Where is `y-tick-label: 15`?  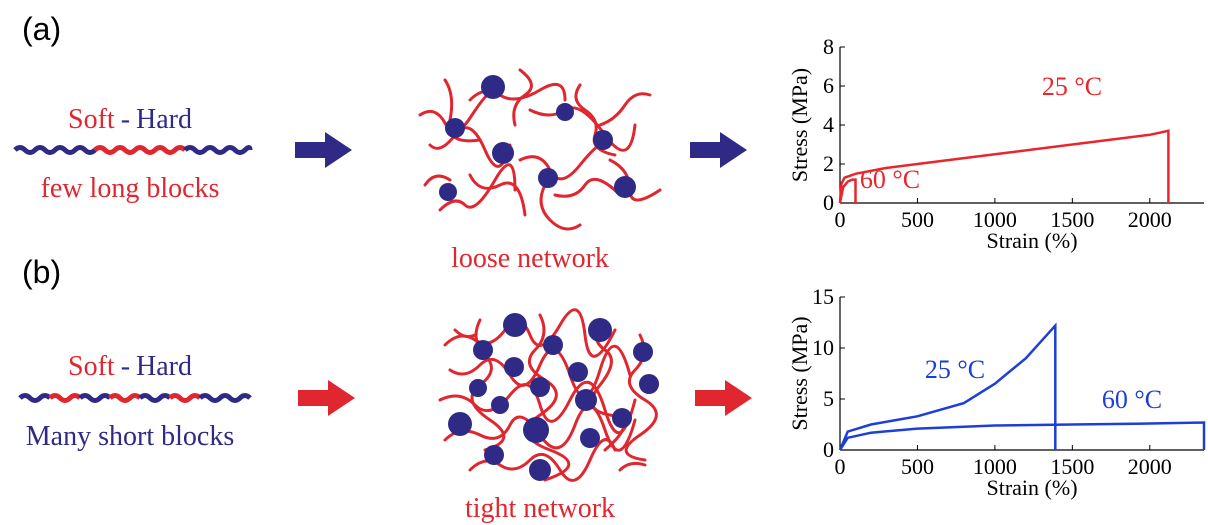 y-tick-label: 15 is located at coordinates (823, 296).